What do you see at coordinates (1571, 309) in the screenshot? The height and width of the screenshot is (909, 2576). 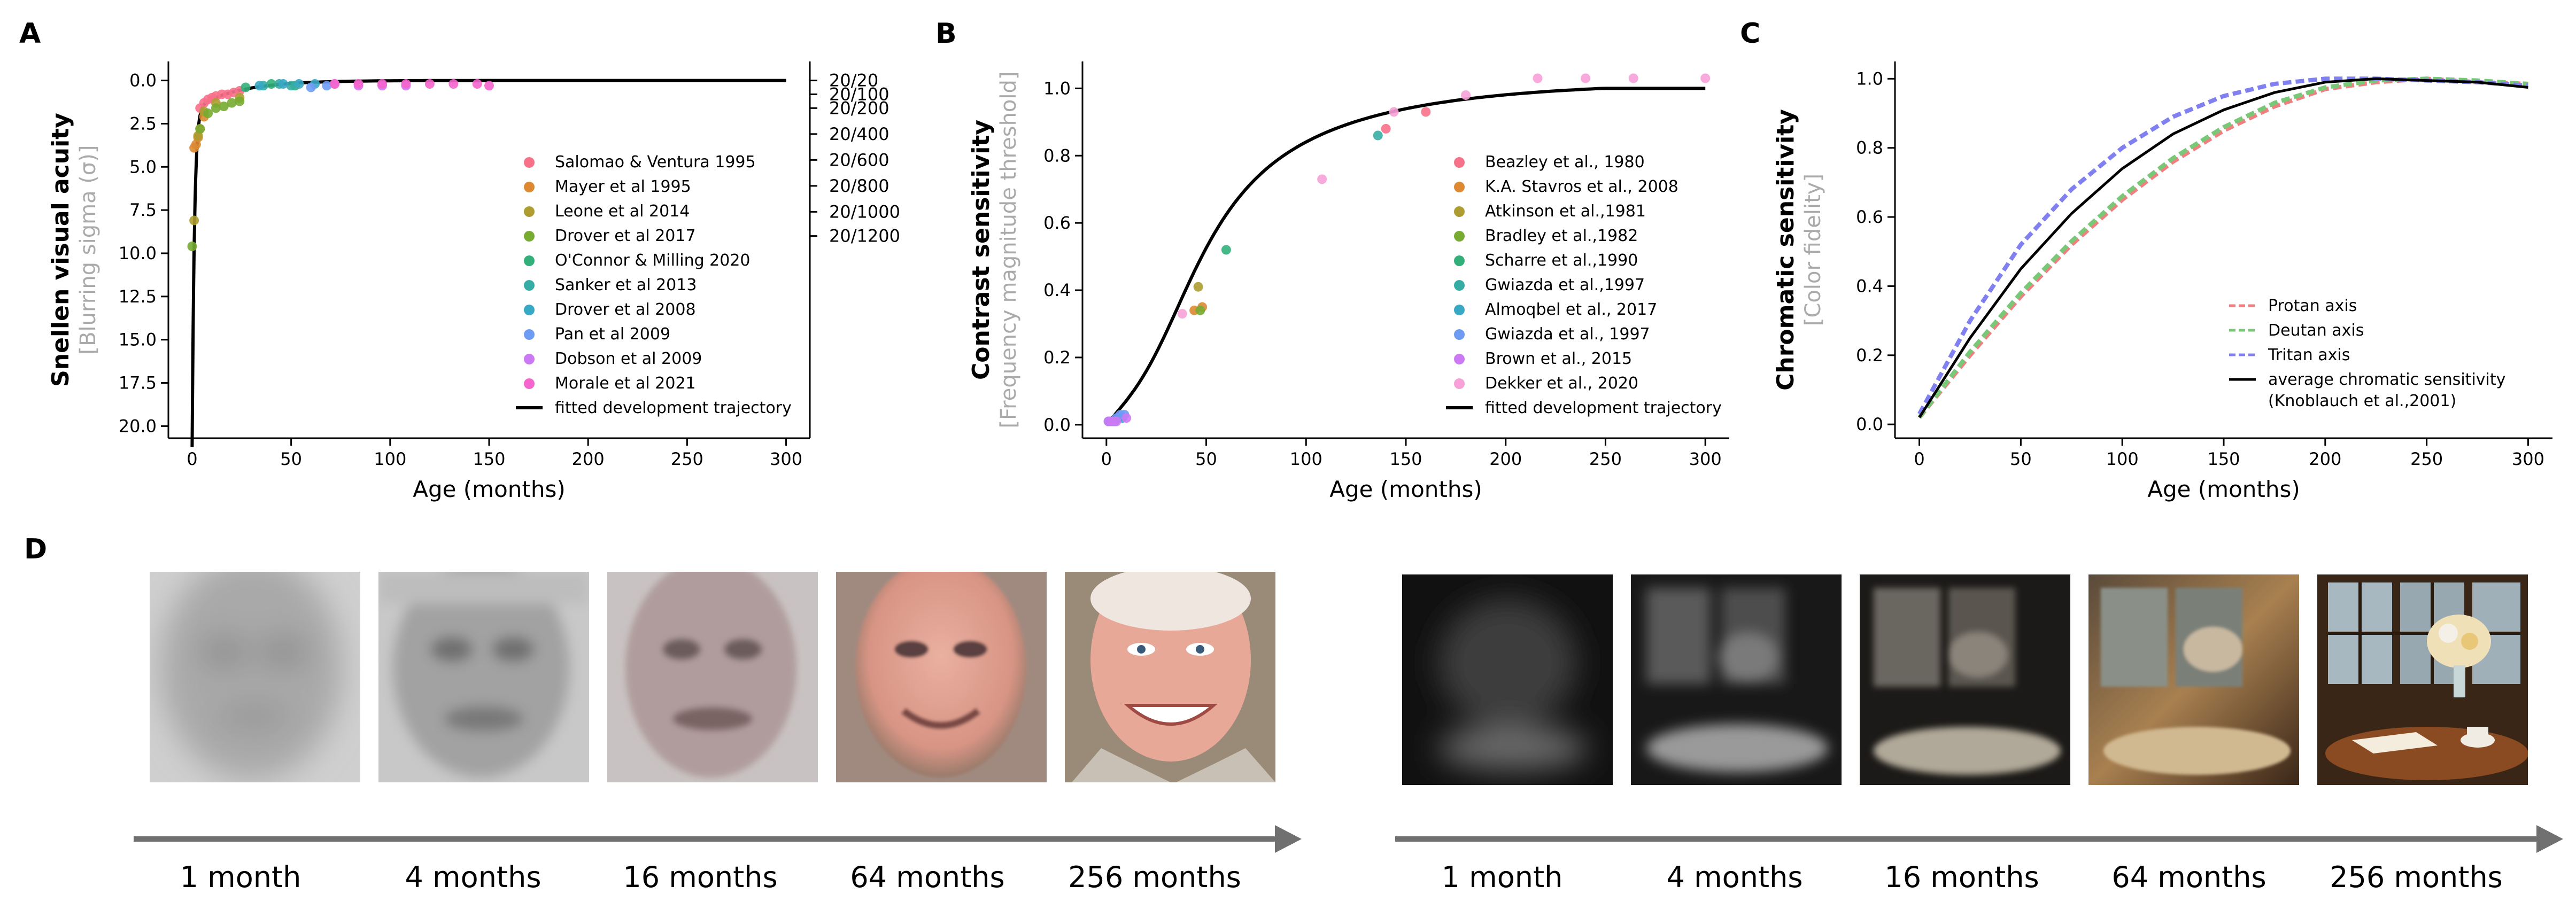 I see `legend-label: Almoqbel et al., 2017` at bounding box center [1571, 309].